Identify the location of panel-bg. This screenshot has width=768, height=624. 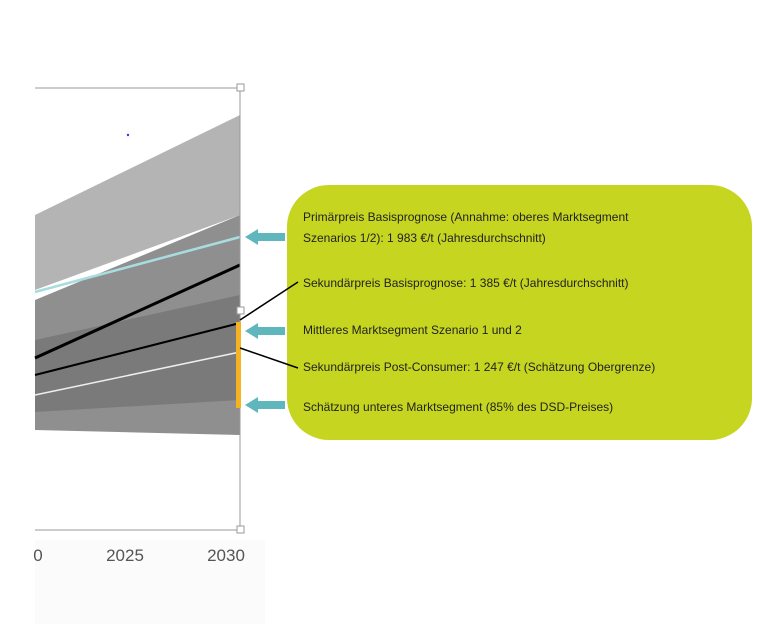
(150, 582).